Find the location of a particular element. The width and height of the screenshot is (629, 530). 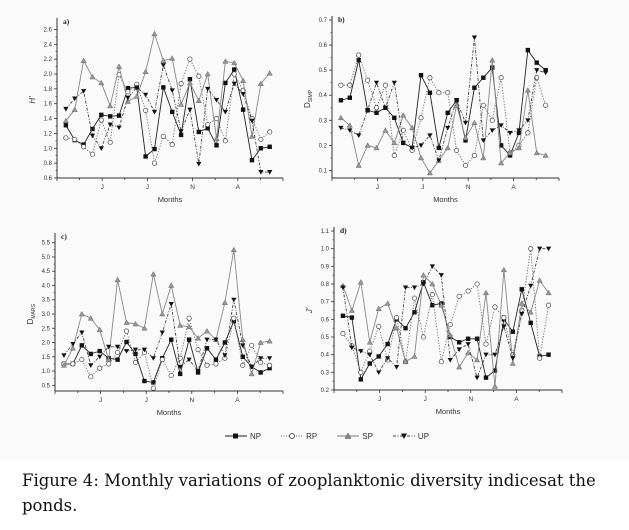

y-tick-label: 3.5 is located at coordinates (46, 301).